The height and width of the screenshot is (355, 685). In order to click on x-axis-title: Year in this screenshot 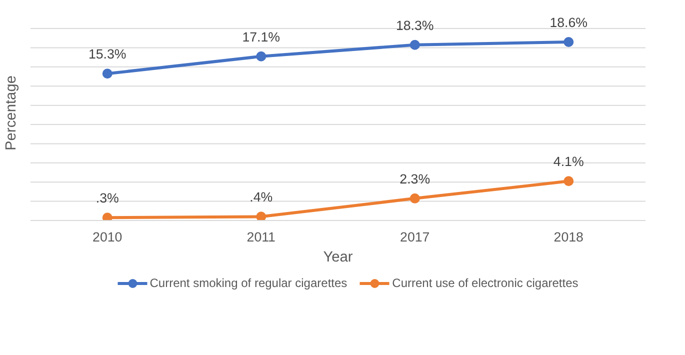, I will do `click(338, 258)`.